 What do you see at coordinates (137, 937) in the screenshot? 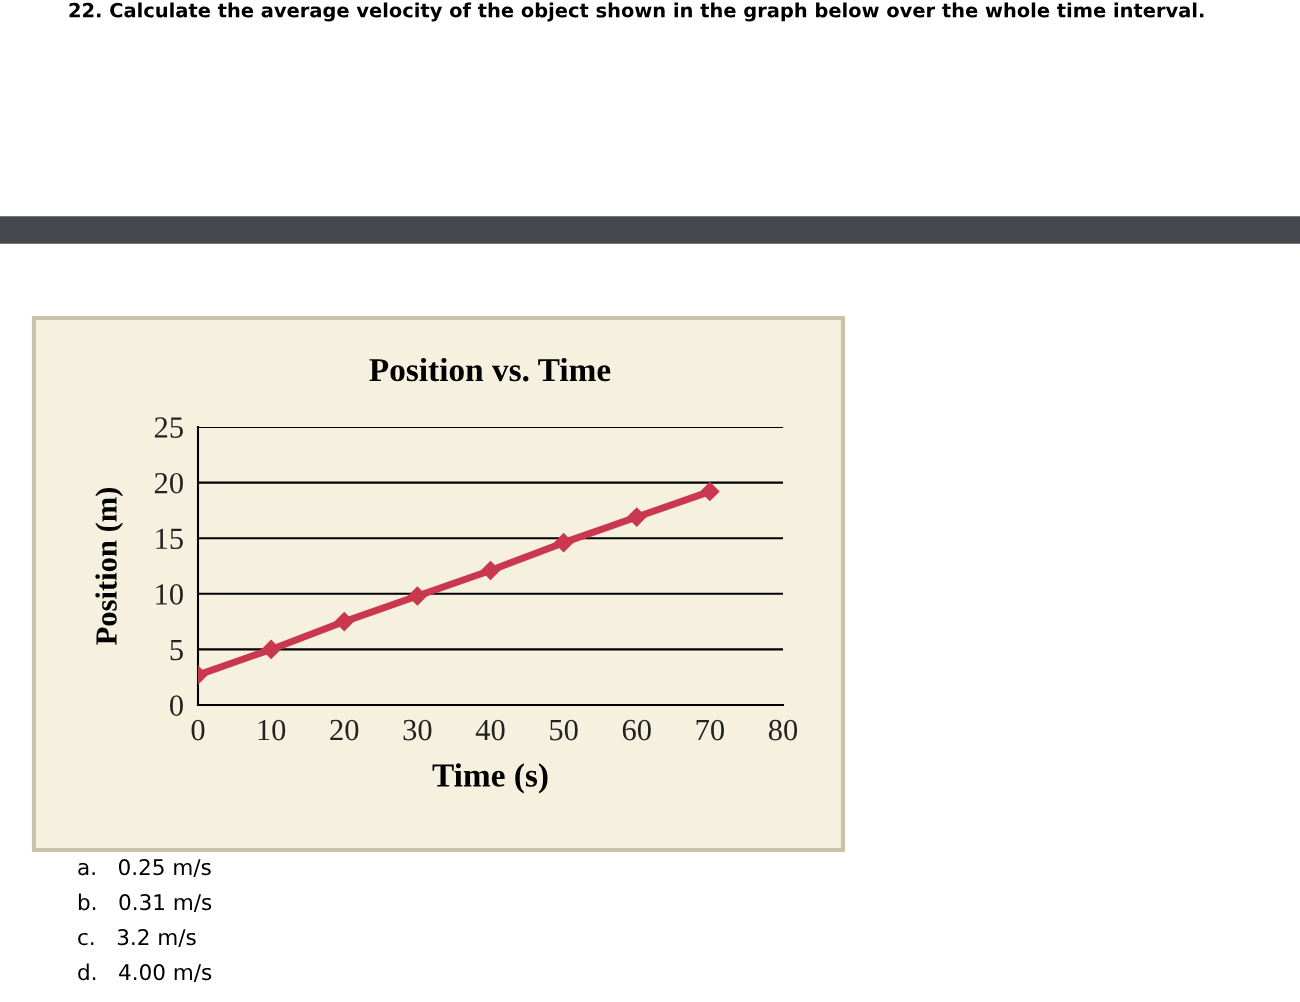
I see `text: c. 3.2 m/s` at bounding box center [137, 937].